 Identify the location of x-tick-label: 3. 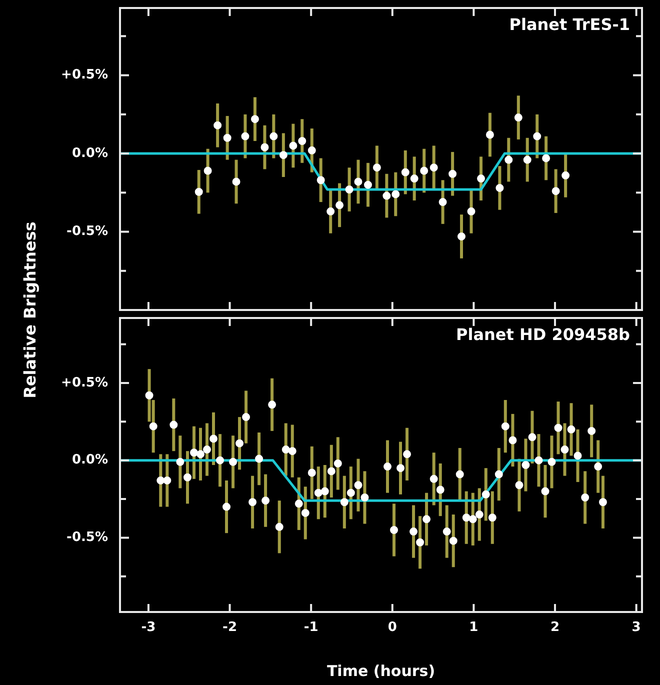
(636, 628).